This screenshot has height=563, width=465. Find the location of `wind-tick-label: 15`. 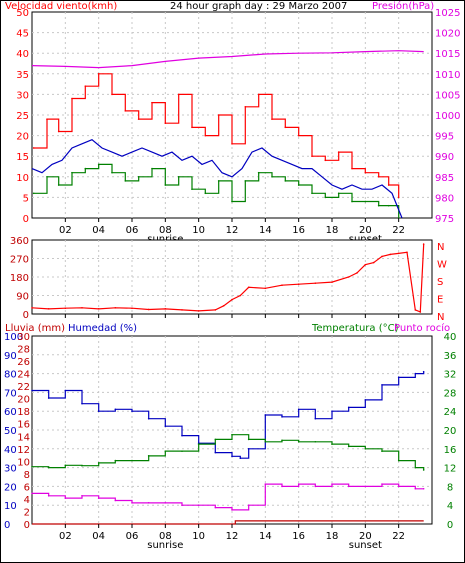

wind-tick-label: 15 is located at coordinates (22, 157).